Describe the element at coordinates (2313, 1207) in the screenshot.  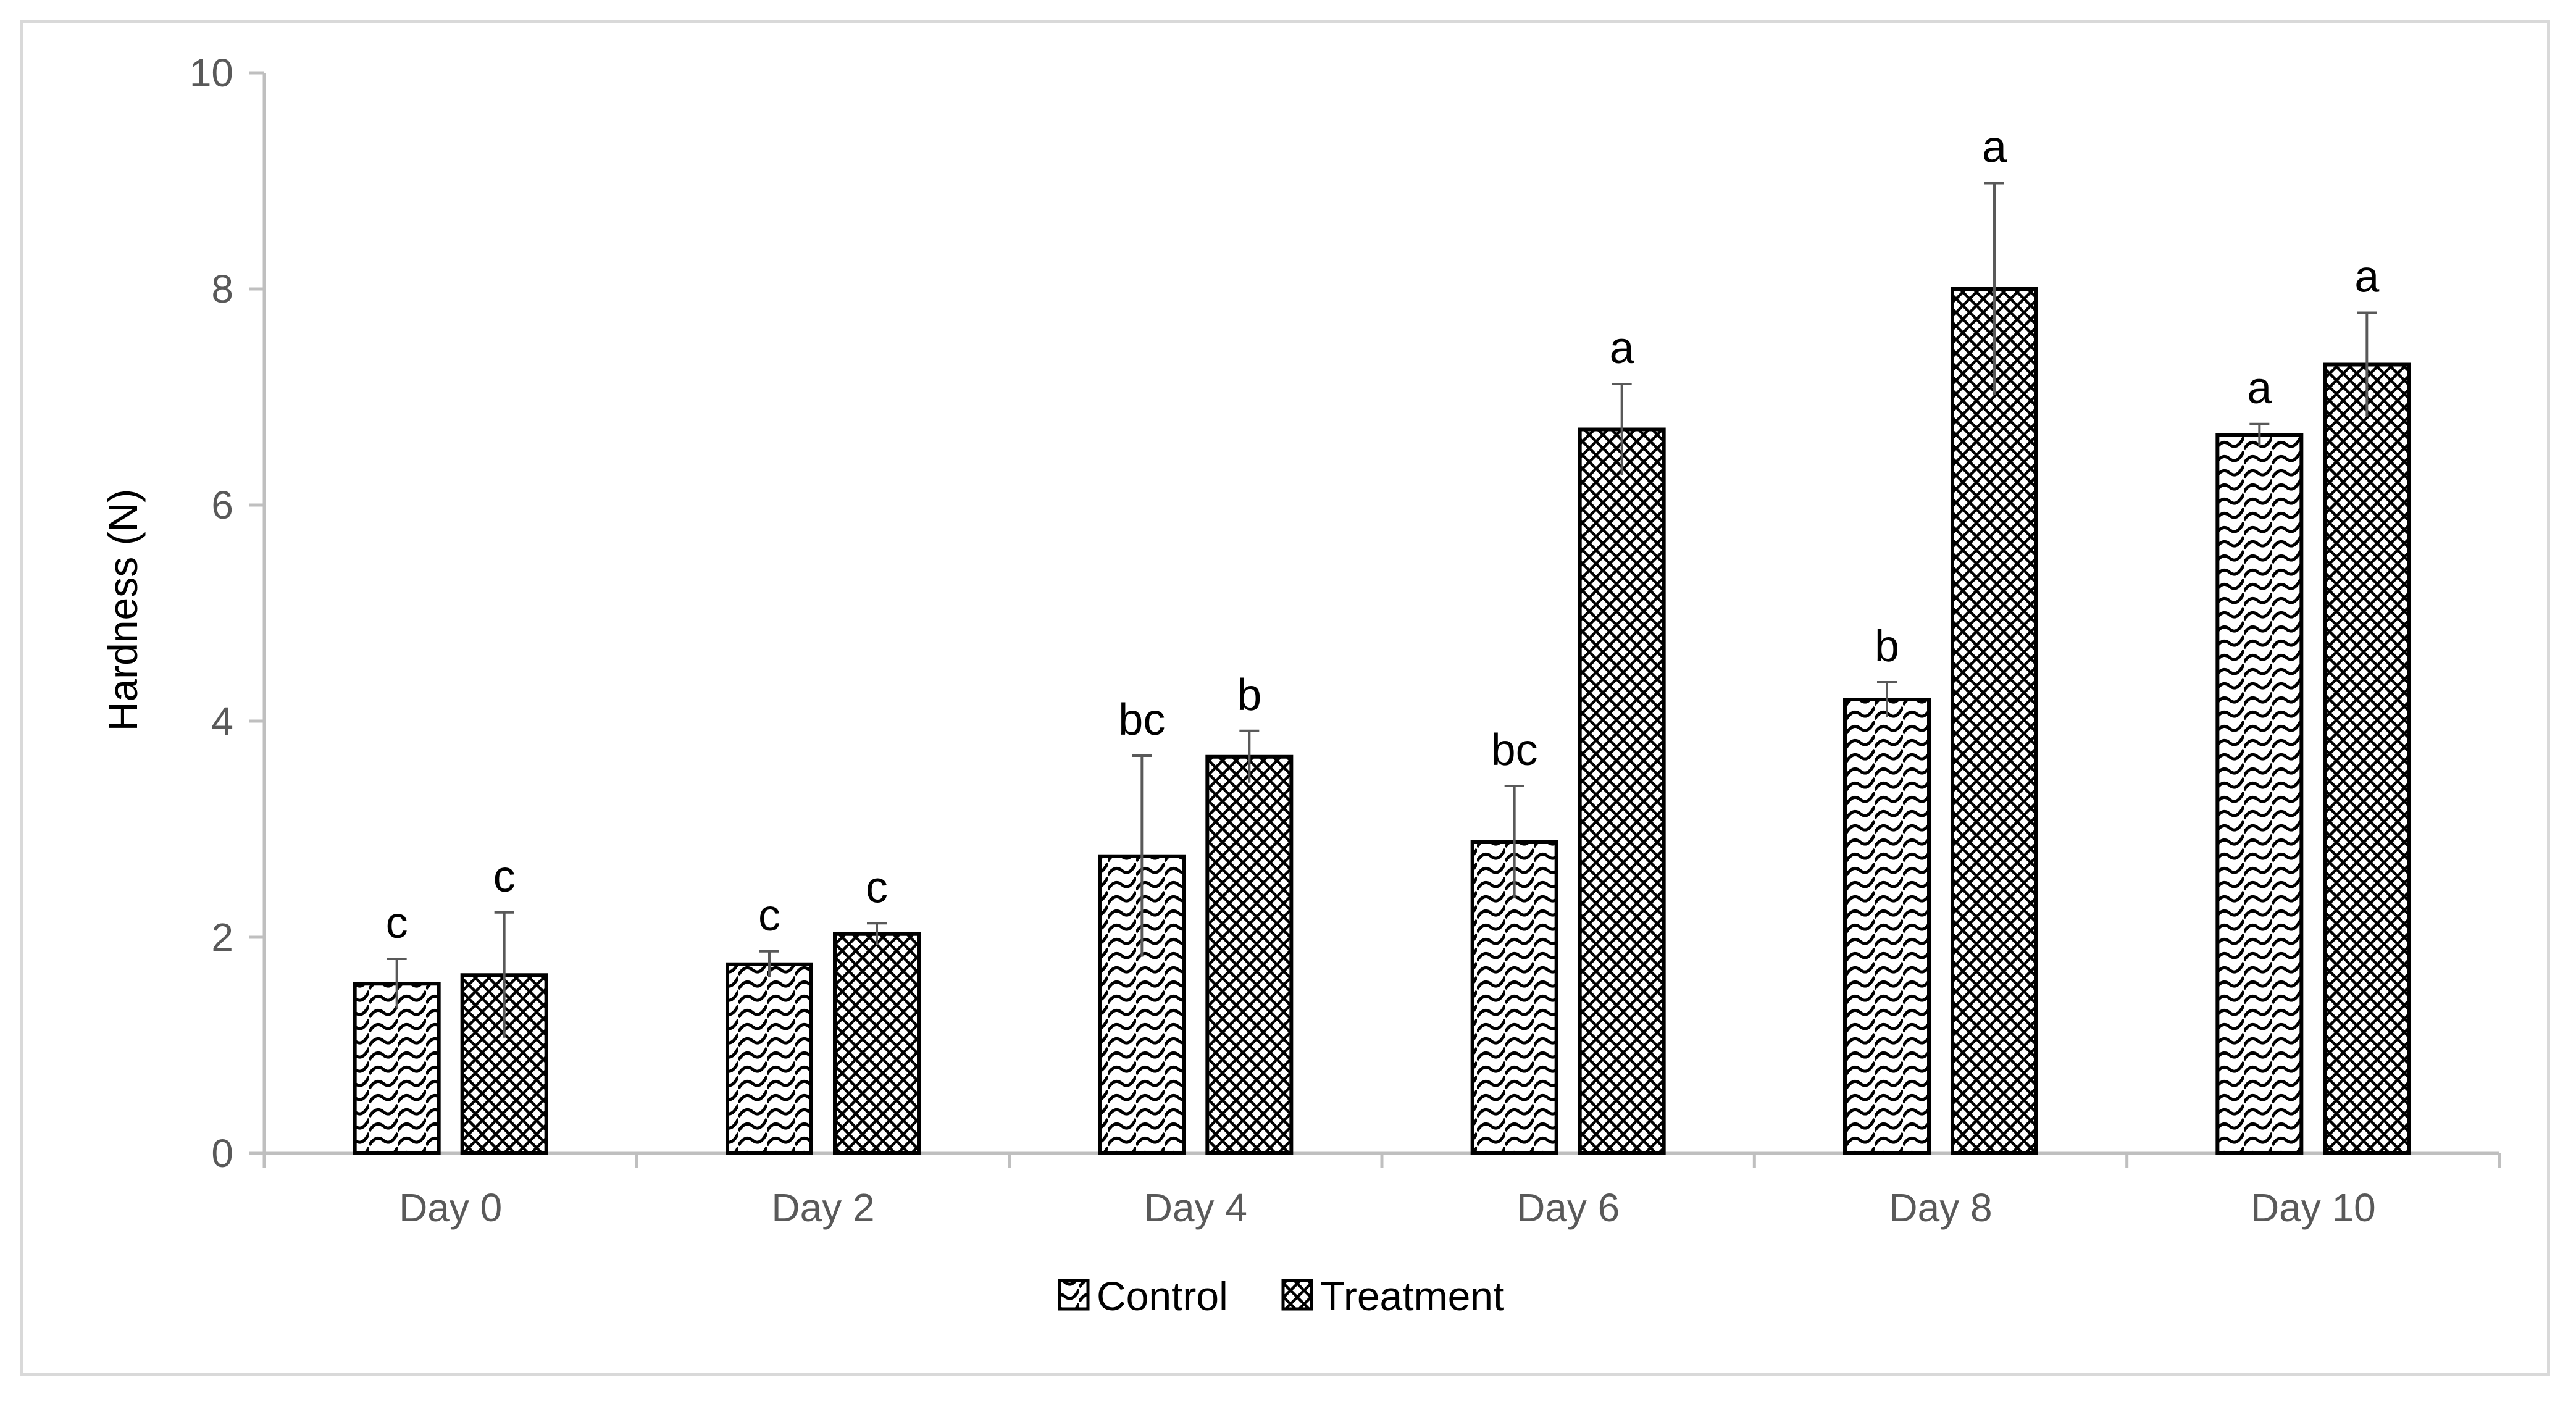
I see `x-tick-label: Day 10` at that location.